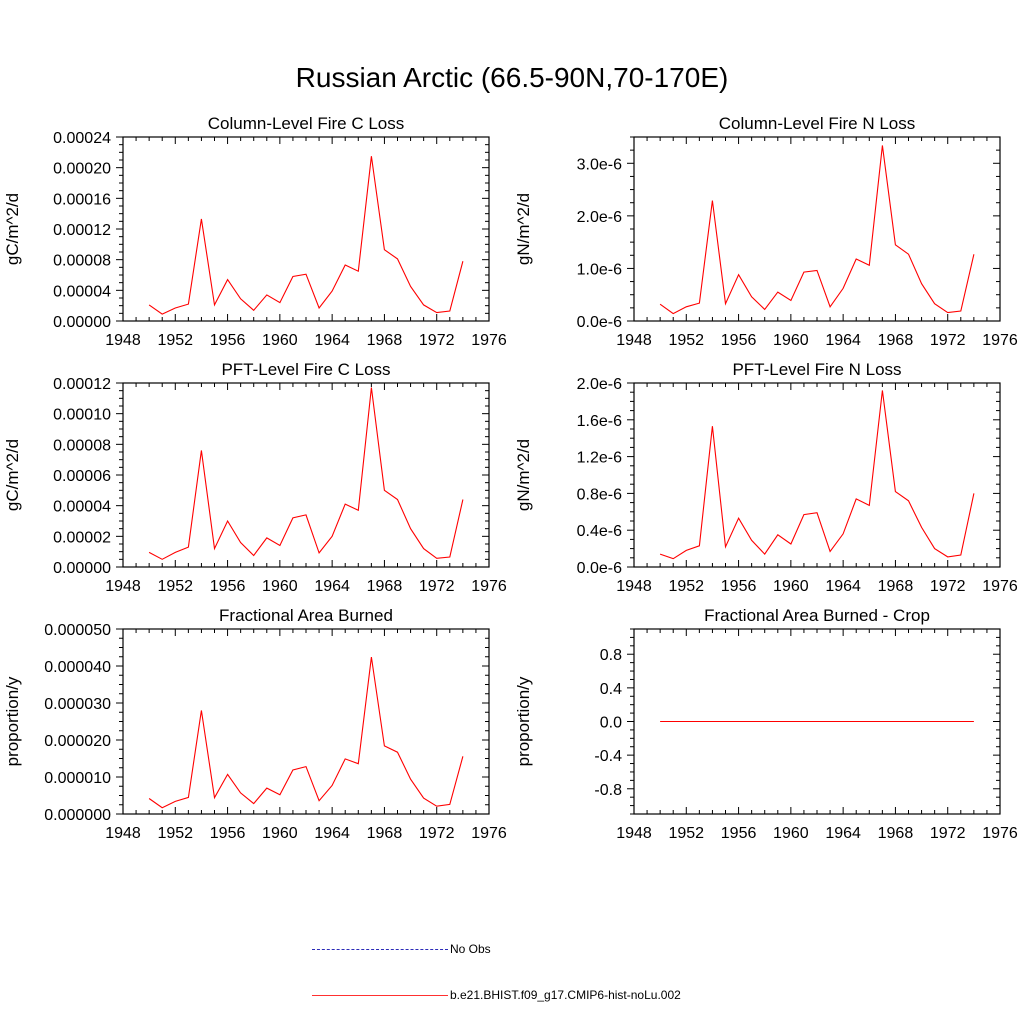  Describe the element at coordinates (77, 667) in the screenshot. I see `y-tick-label: 0.000040` at that location.